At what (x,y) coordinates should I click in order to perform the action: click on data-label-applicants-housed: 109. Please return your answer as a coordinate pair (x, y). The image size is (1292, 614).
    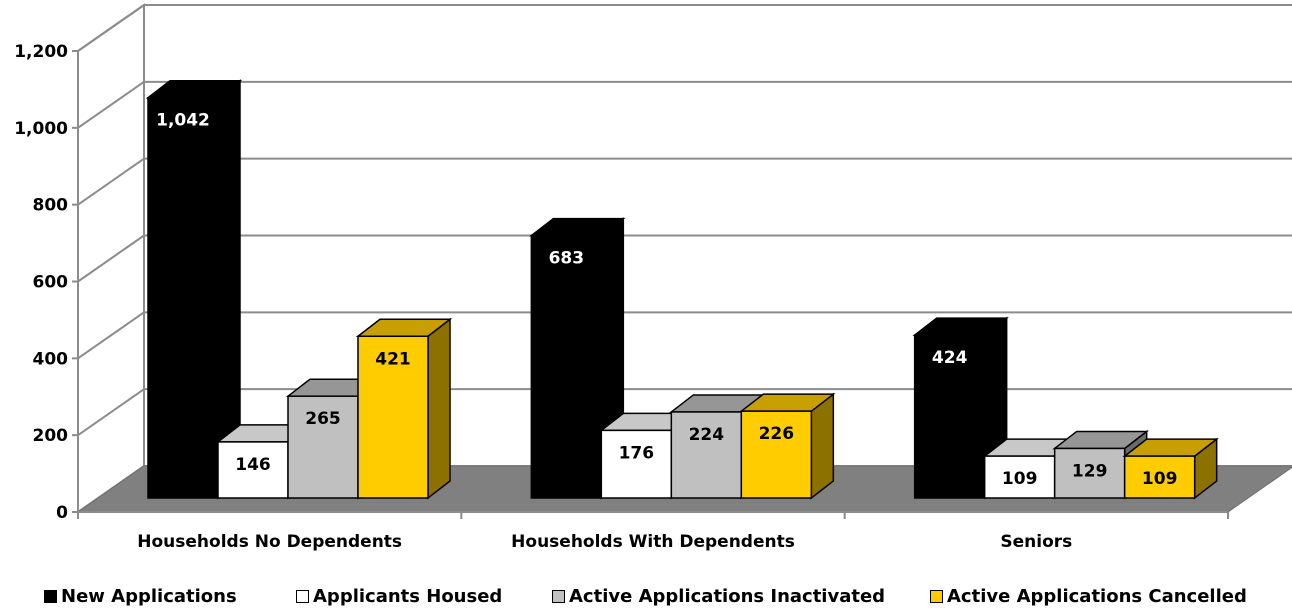
    Looking at the image, I should click on (1020, 479).